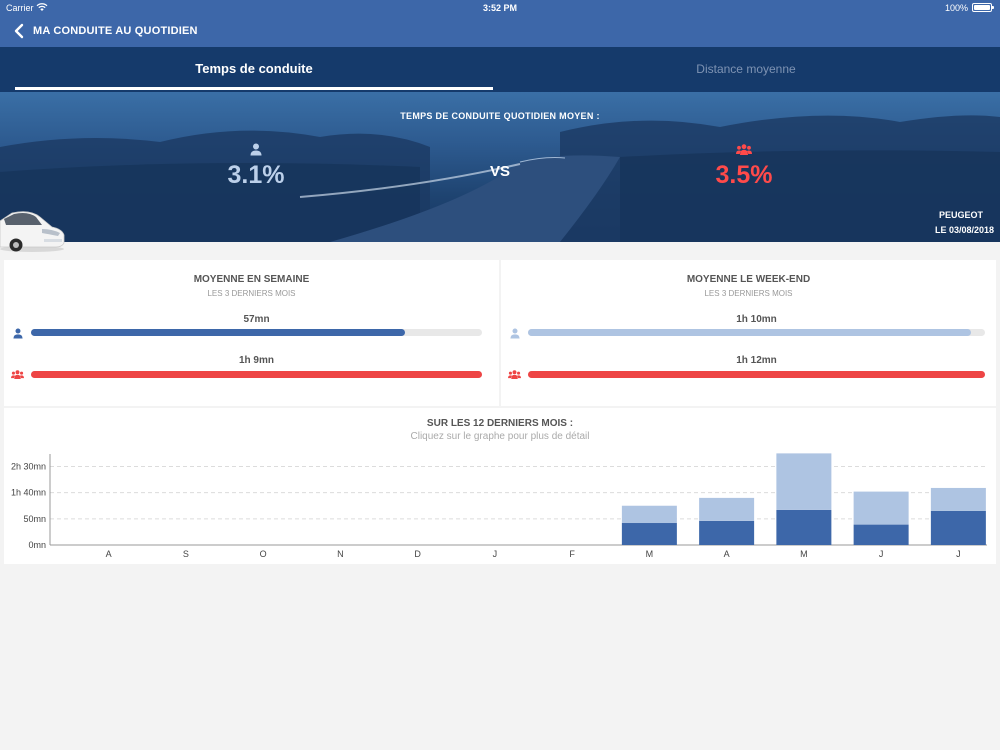  What do you see at coordinates (256, 175) in the screenshot?
I see `user-driving-time-value: 3.1%` at bounding box center [256, 175].